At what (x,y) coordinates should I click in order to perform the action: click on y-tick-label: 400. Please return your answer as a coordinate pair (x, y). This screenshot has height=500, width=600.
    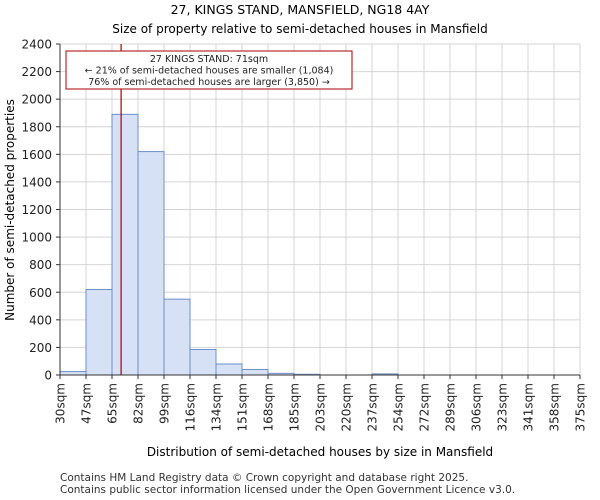
    Looking at the image, I should click on (40, 320).